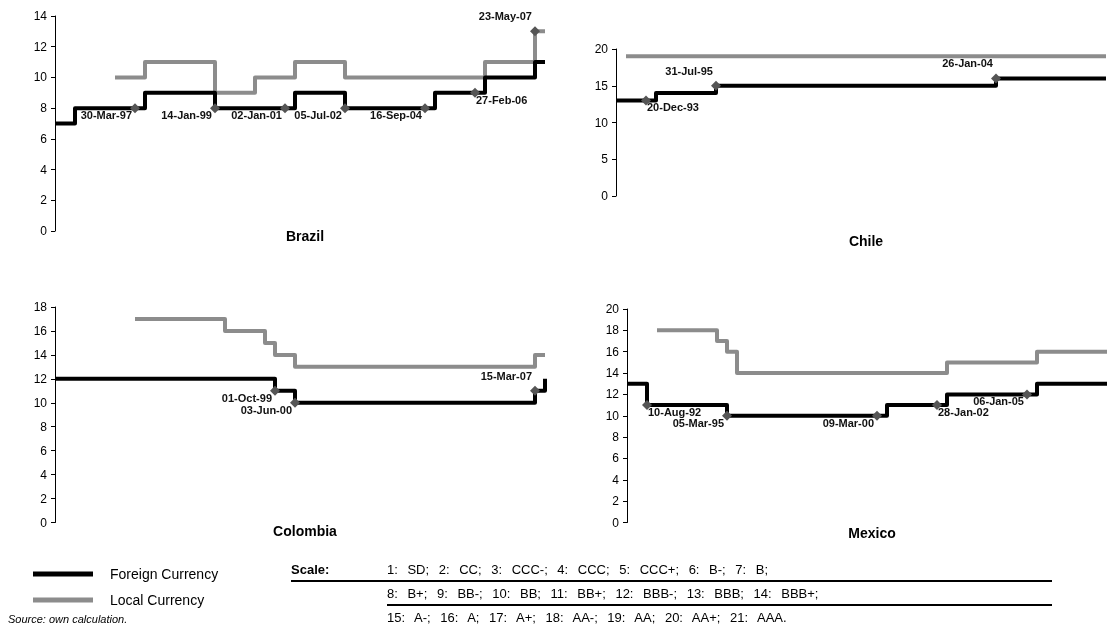 The height and width of the screenshot is (633, 1110). I want to click on data-label: 02-Jan-01, so click(256, 115).